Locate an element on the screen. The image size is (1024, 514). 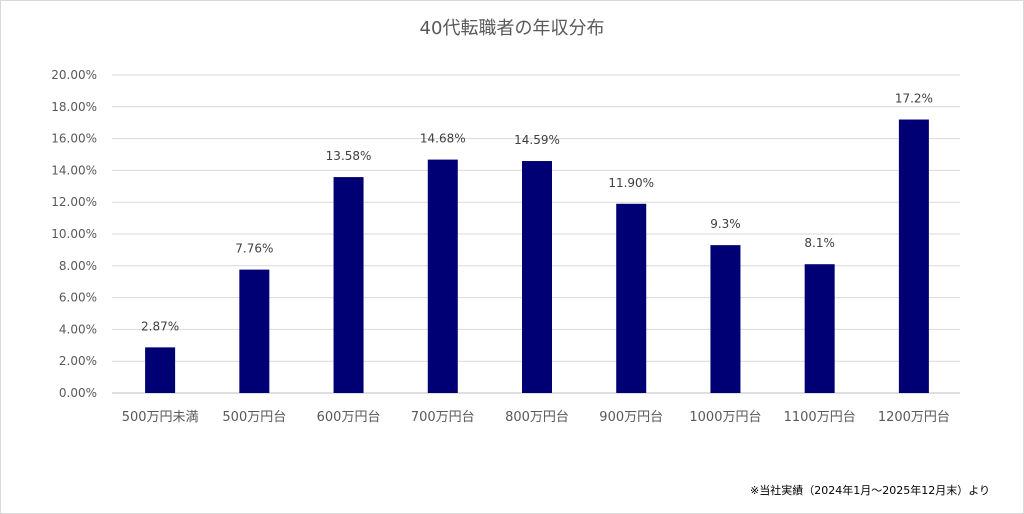
y-tick-label: 16.00% is located at coordinates (74, 139).